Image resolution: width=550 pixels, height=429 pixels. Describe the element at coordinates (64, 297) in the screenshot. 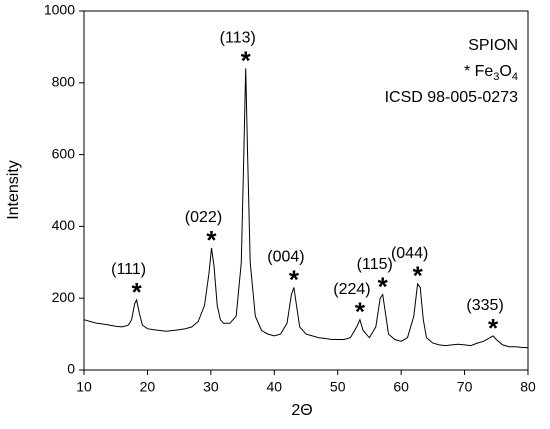

I see `y-tick-label: 200` at that location.